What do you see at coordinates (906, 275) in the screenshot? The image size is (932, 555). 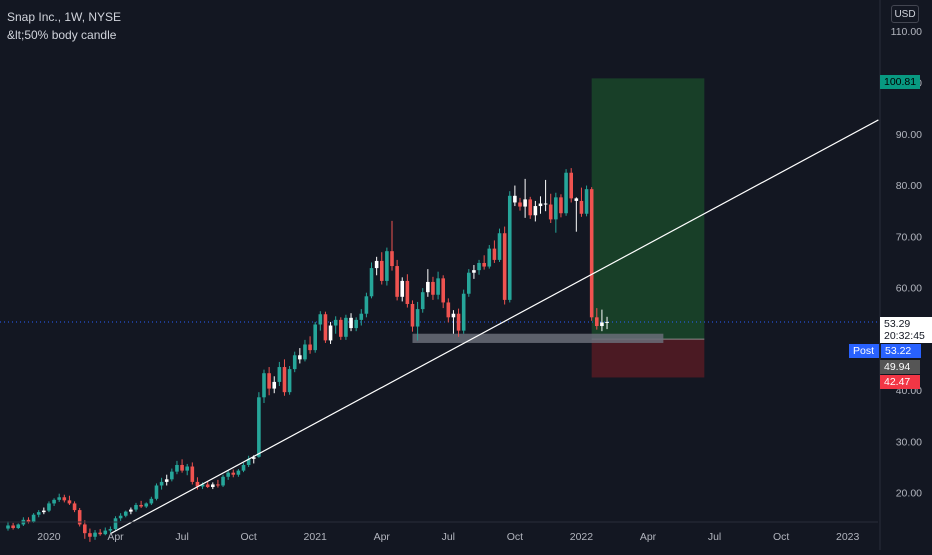 I see `price-axis` at bounding box center [906, 275].